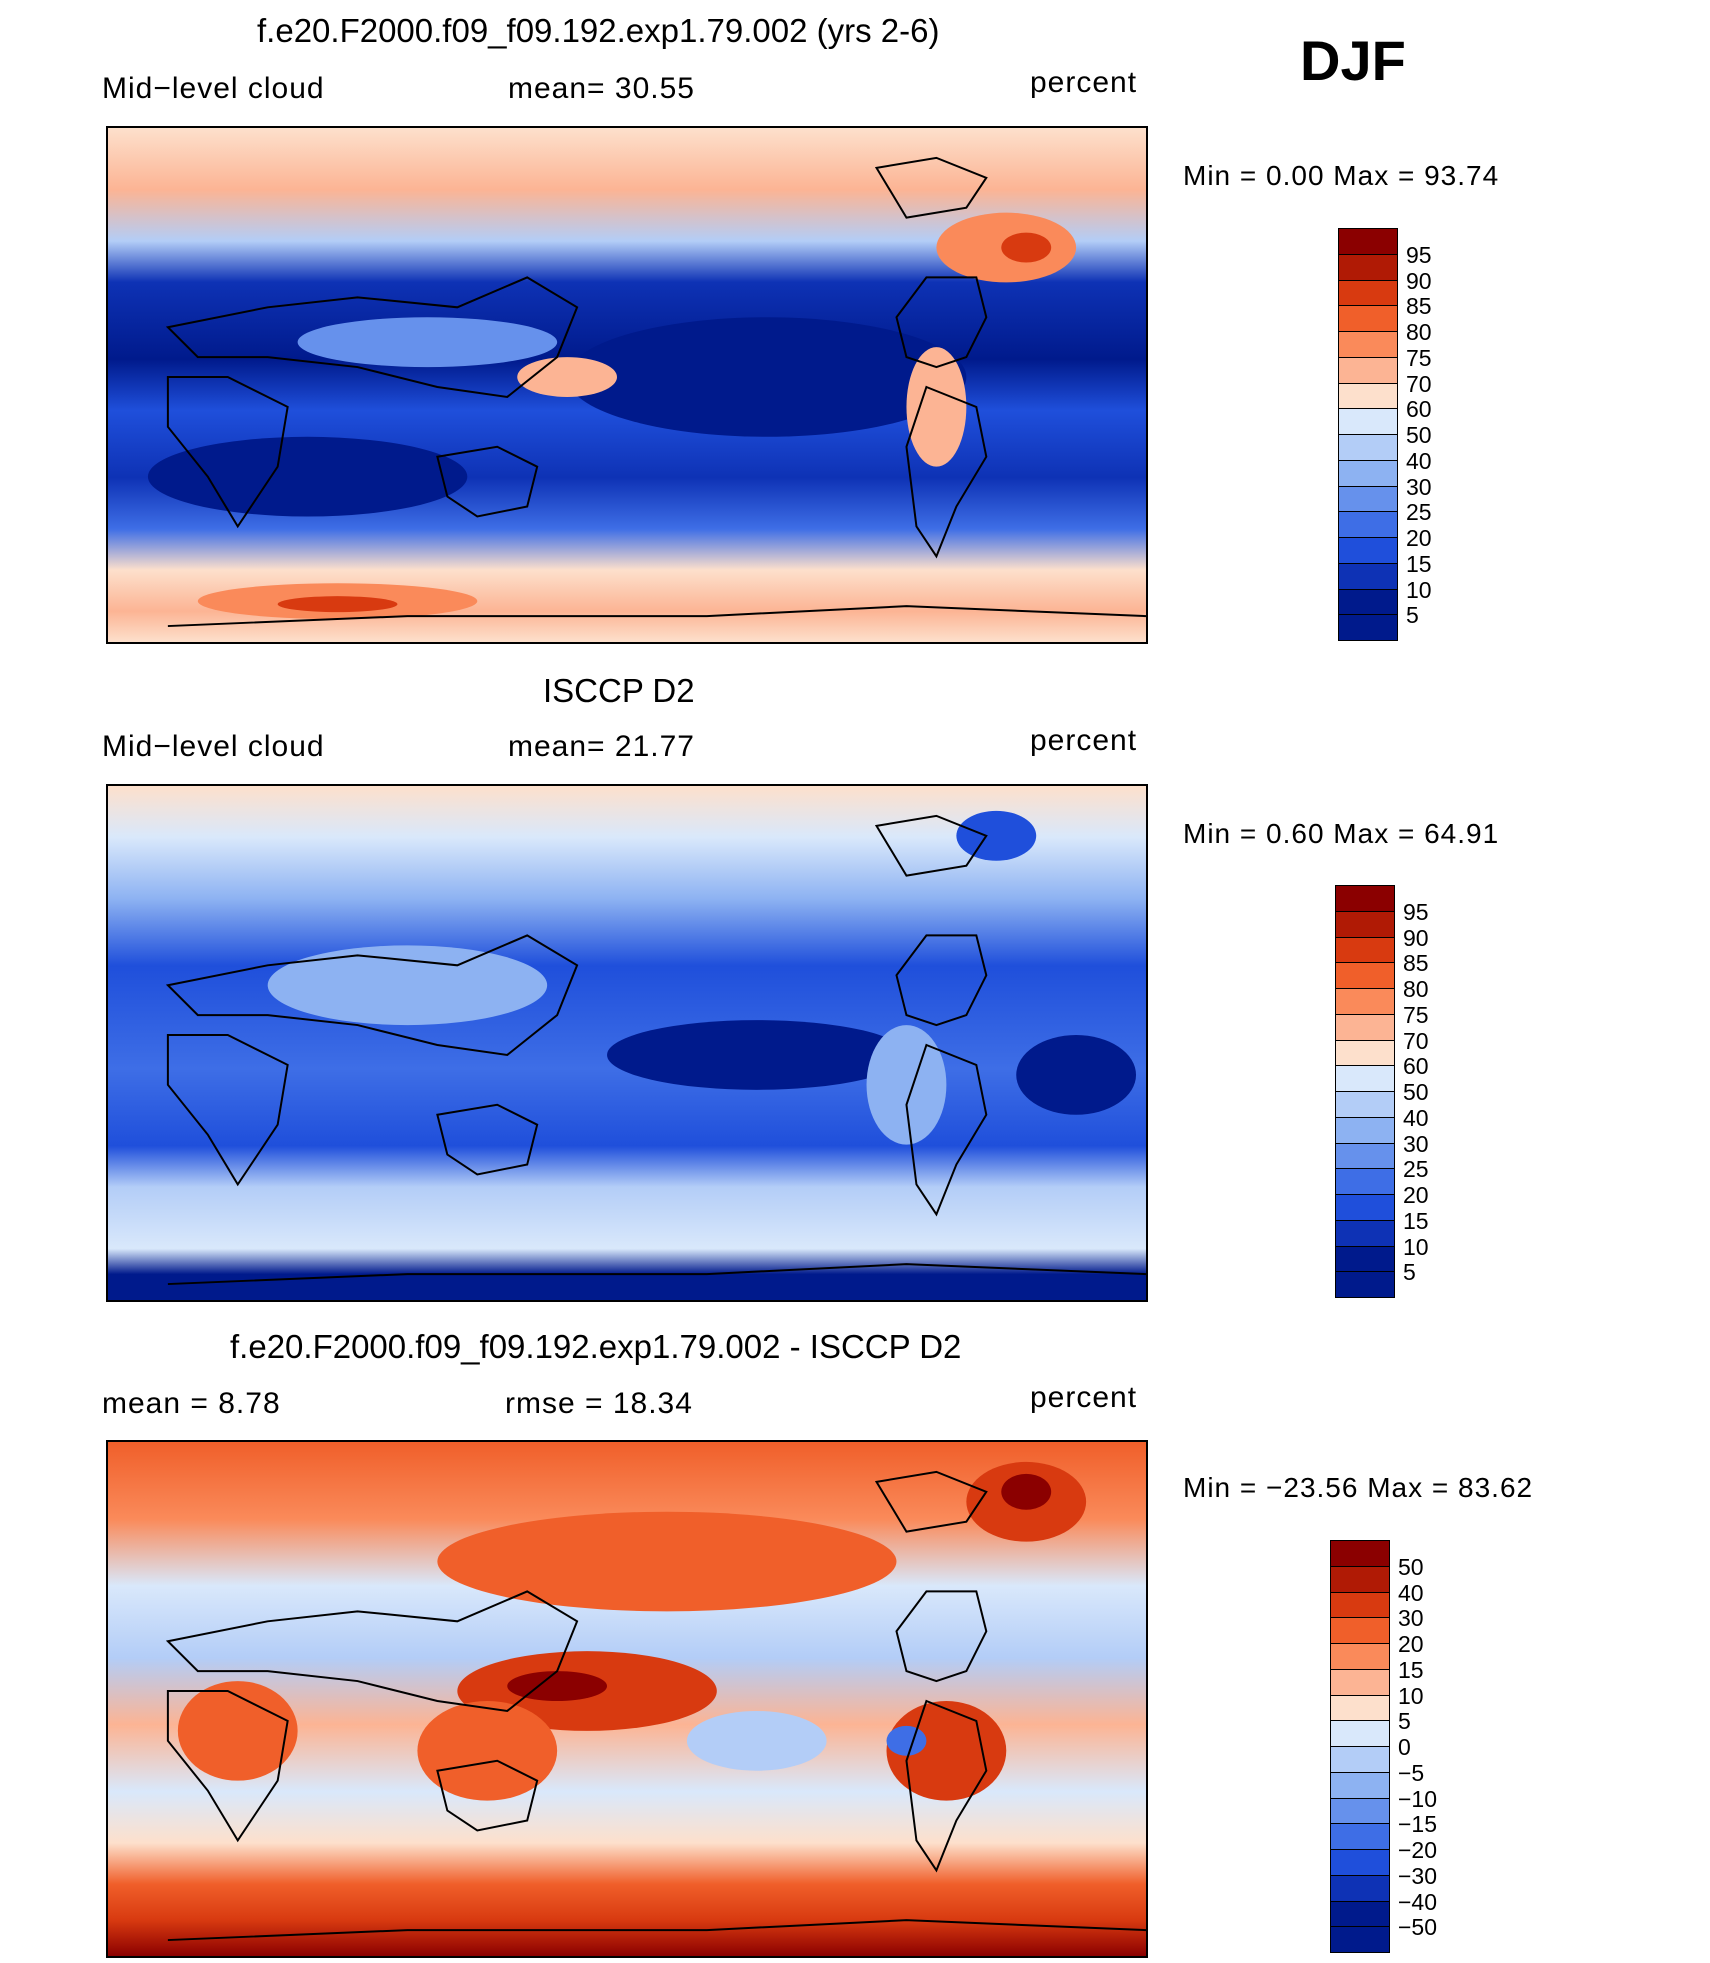  I want to click on panel1-center-label: mean= 30.55, so click(601, 88).